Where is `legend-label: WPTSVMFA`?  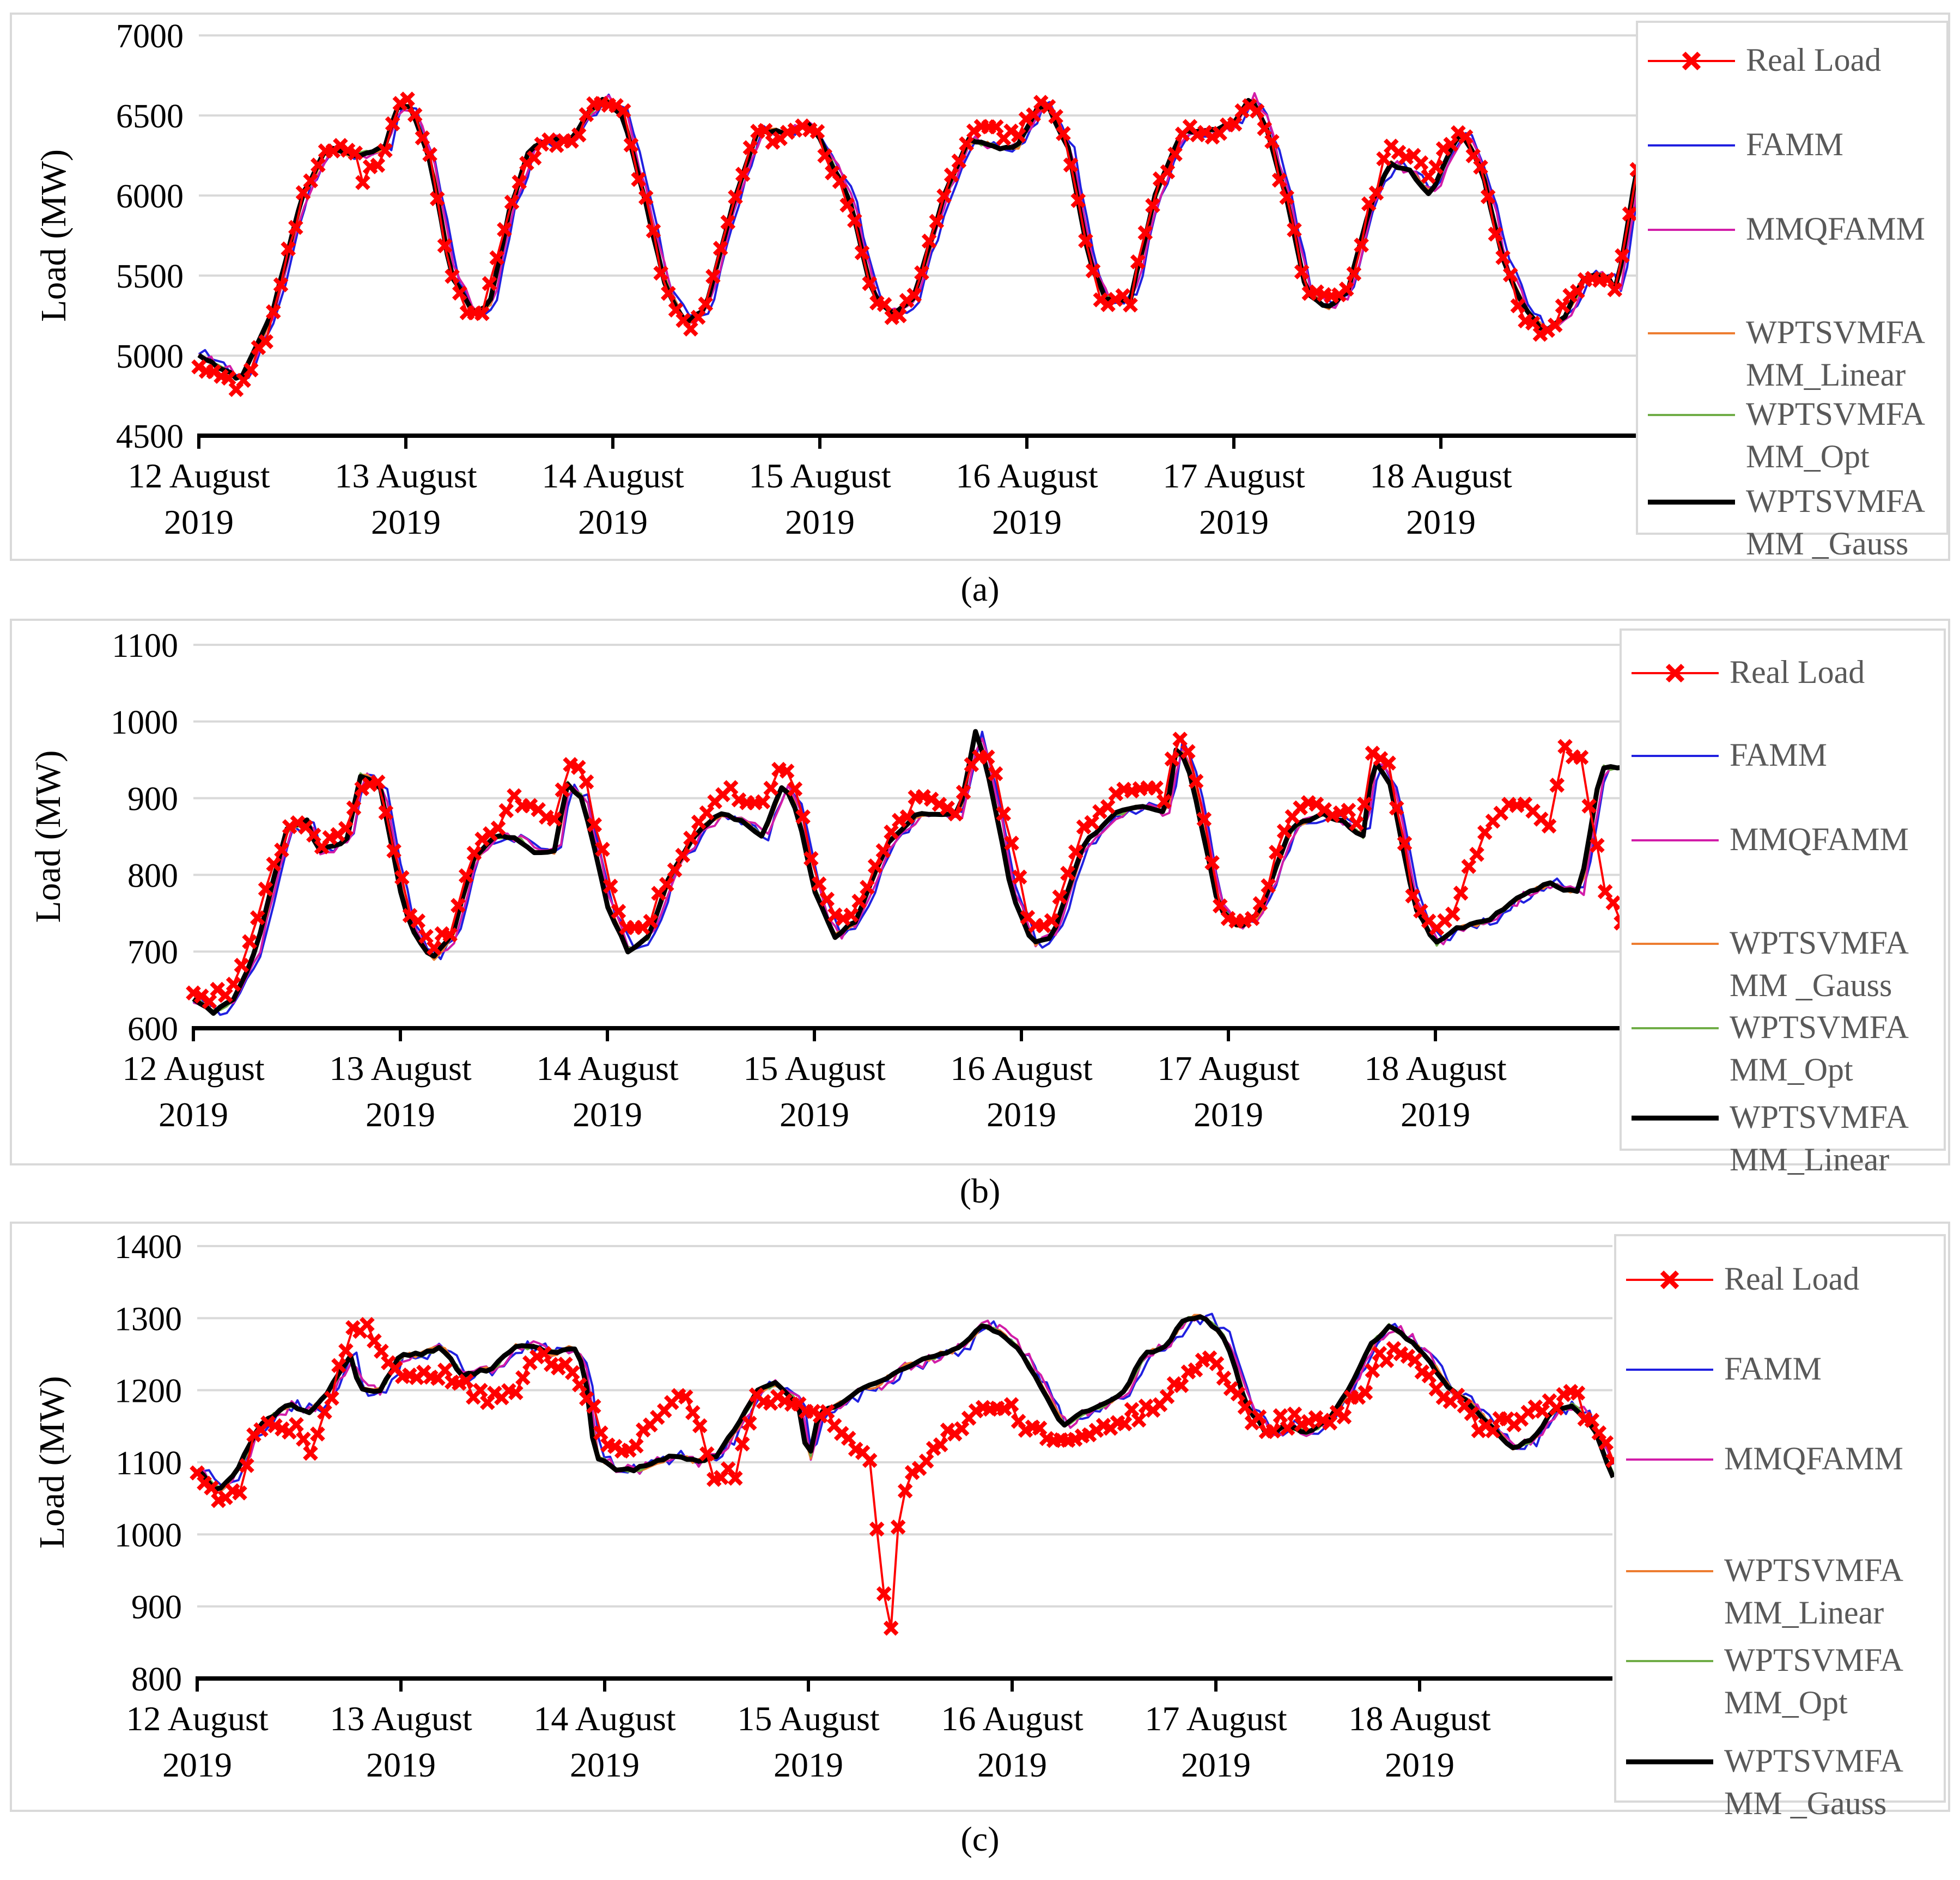 legend-label: WPTSVMFA is located at coordinates (1819, 1117).